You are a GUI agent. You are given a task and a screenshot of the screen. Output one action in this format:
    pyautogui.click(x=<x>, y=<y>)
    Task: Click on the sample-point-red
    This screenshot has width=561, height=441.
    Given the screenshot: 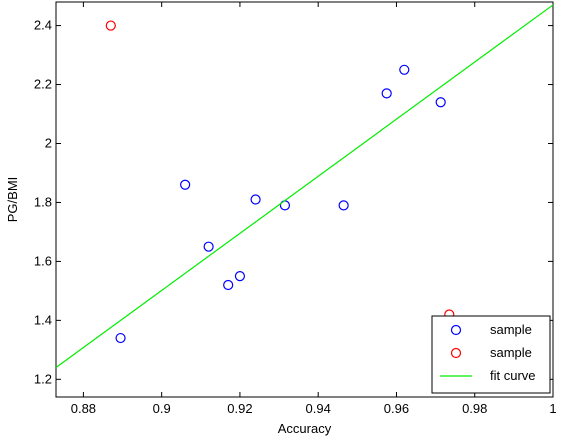 What is the action you would take?
    pyautogui.click(x=110, y=25)
    